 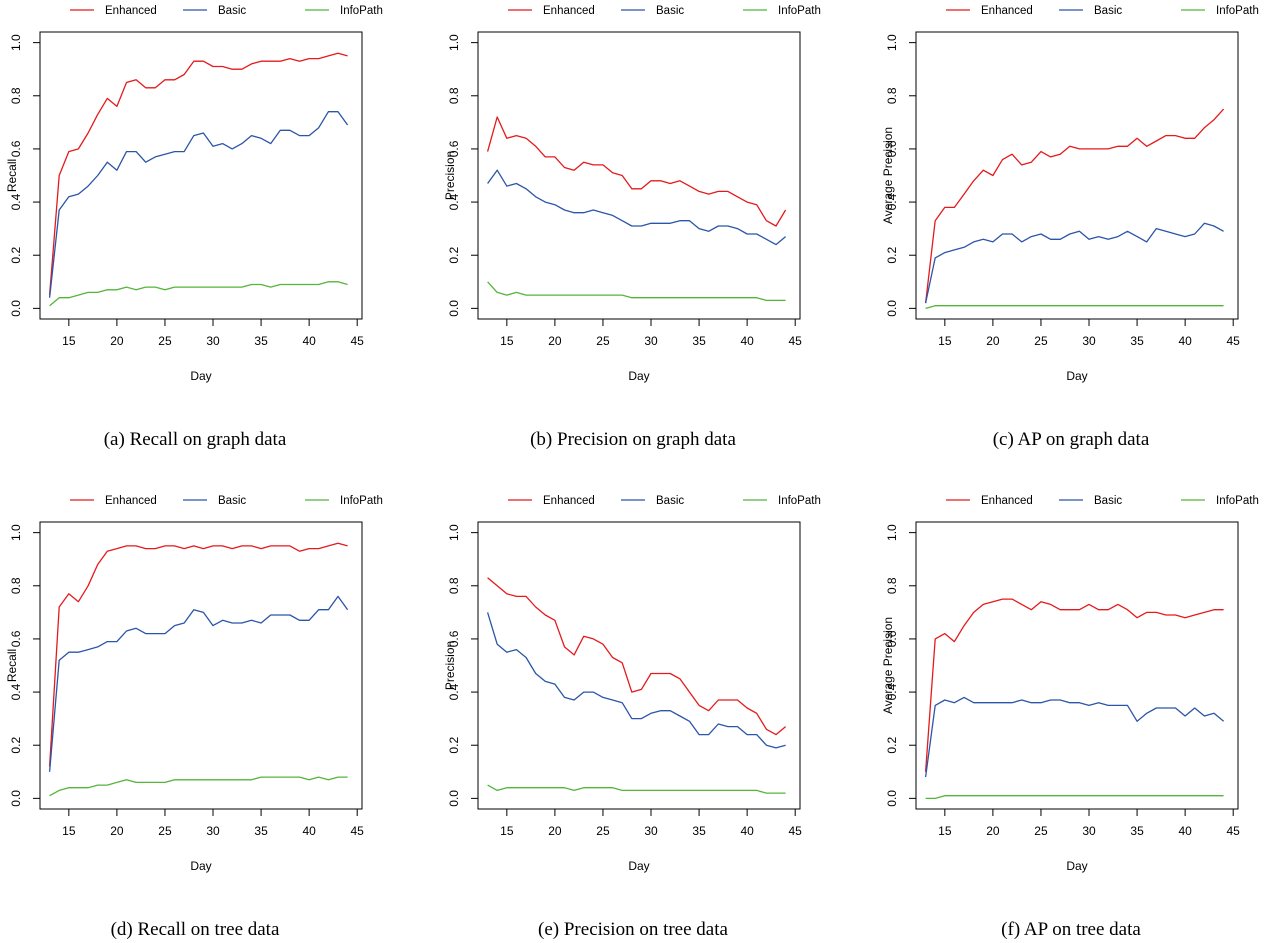 What do you see at coordinates (450, 175) in the screenshot?
I see `y-axis-title: Precision` at bounding box center [450, 175].